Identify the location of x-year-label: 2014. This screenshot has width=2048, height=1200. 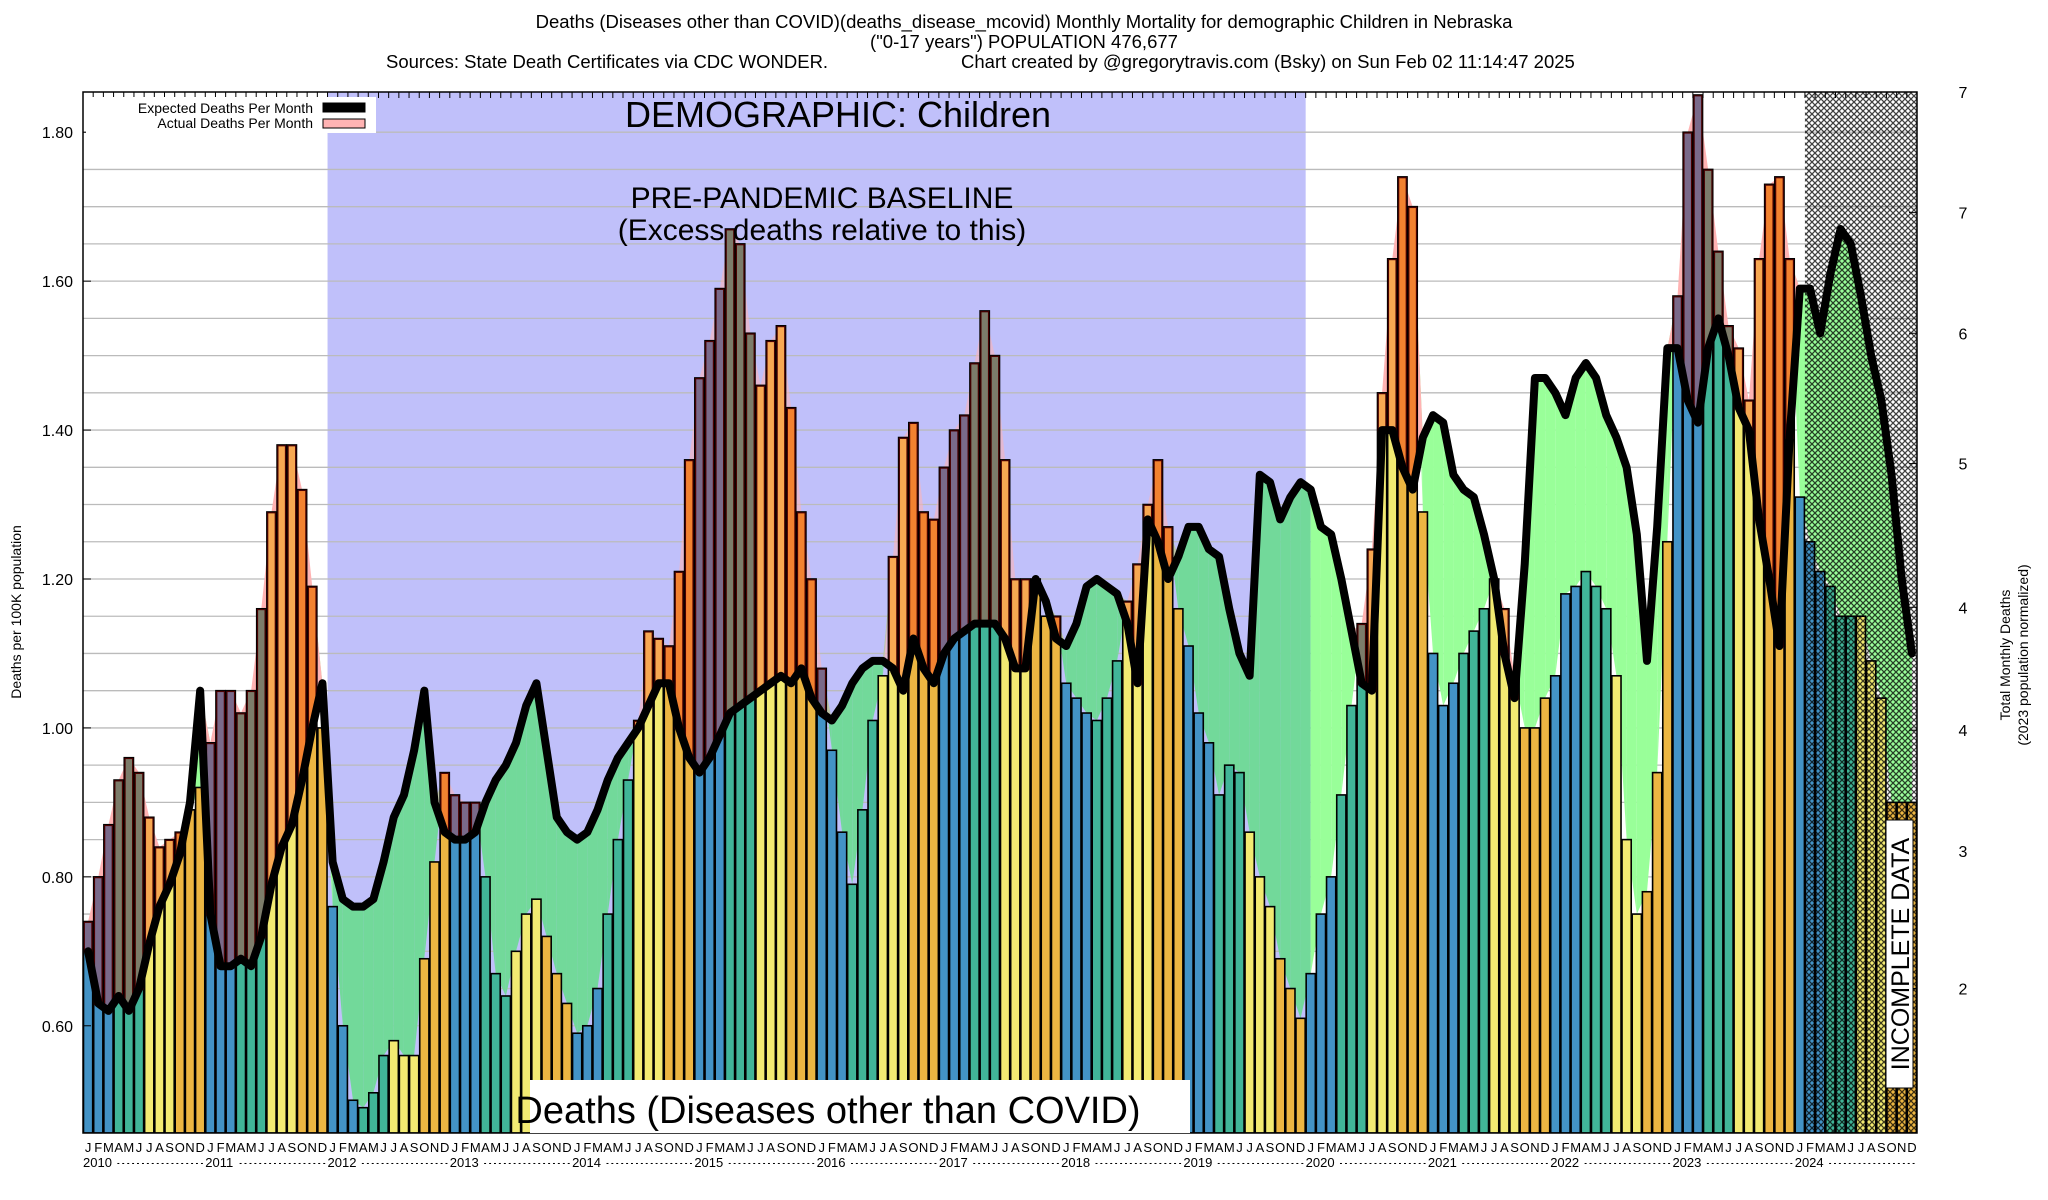
(586, 1162).